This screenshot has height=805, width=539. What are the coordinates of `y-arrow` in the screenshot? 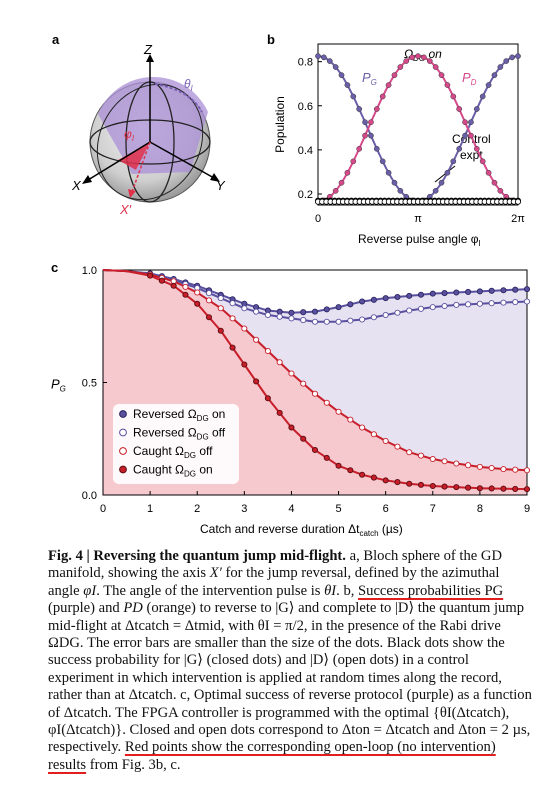 It's located at (215, 177).